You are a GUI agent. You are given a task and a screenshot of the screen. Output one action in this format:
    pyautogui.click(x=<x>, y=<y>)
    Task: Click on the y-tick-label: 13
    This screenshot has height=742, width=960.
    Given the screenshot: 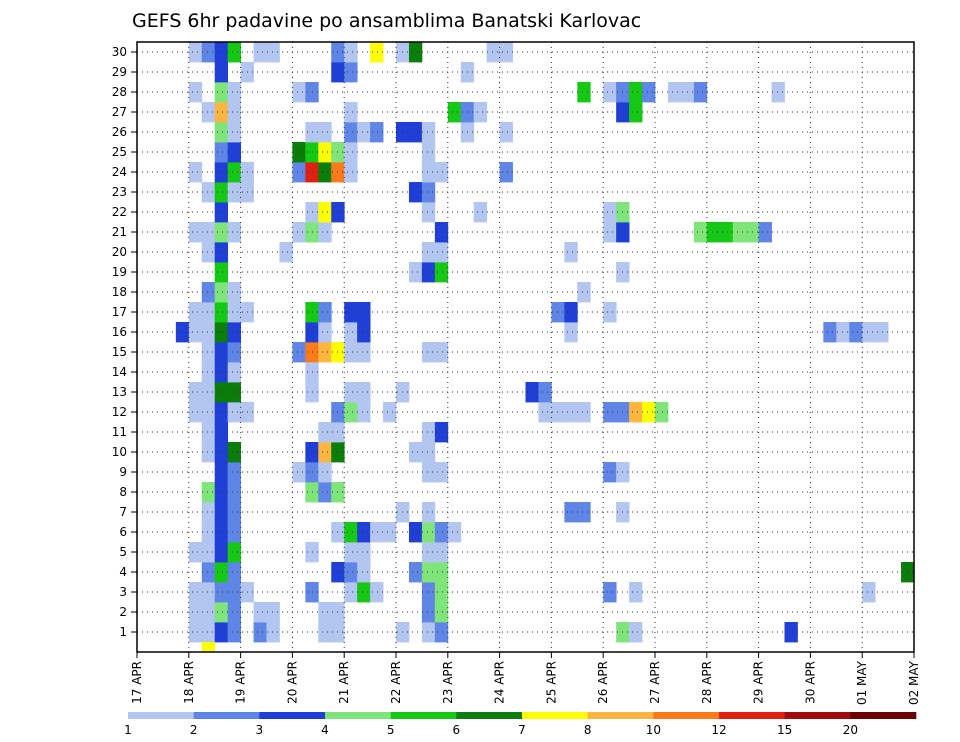 What is the action you would take?
    pyautogui.click(x=119, y=392)
    